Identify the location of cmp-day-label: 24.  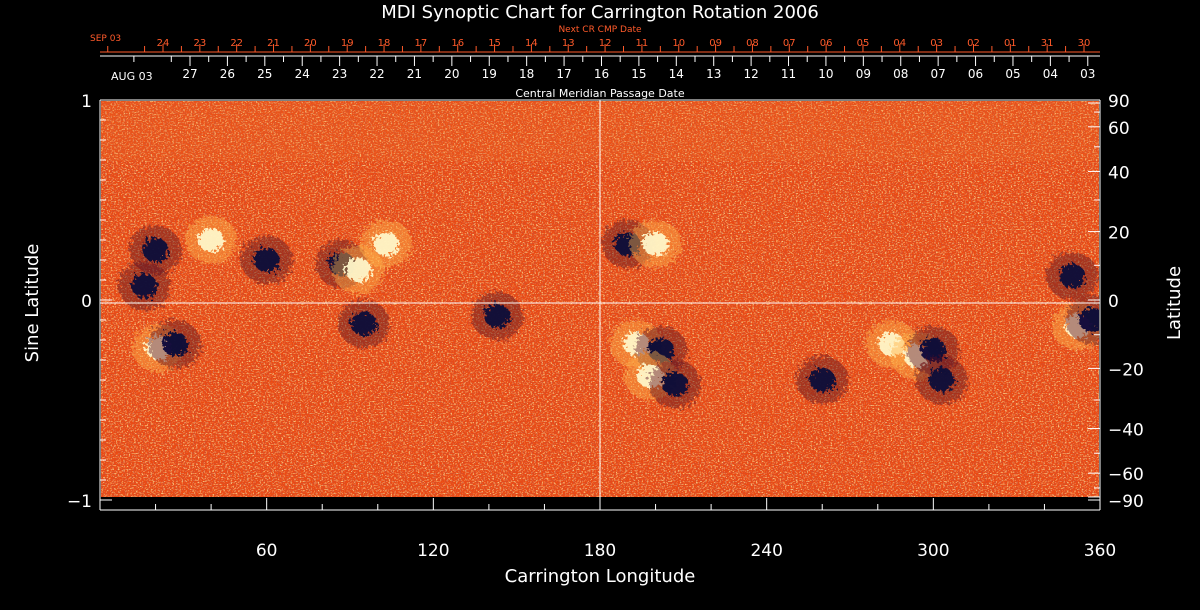
(302, 74).